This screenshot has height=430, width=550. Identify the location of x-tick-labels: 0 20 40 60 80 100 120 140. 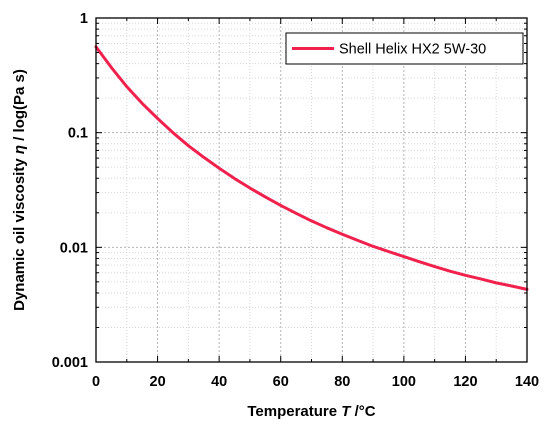
(315, 382).